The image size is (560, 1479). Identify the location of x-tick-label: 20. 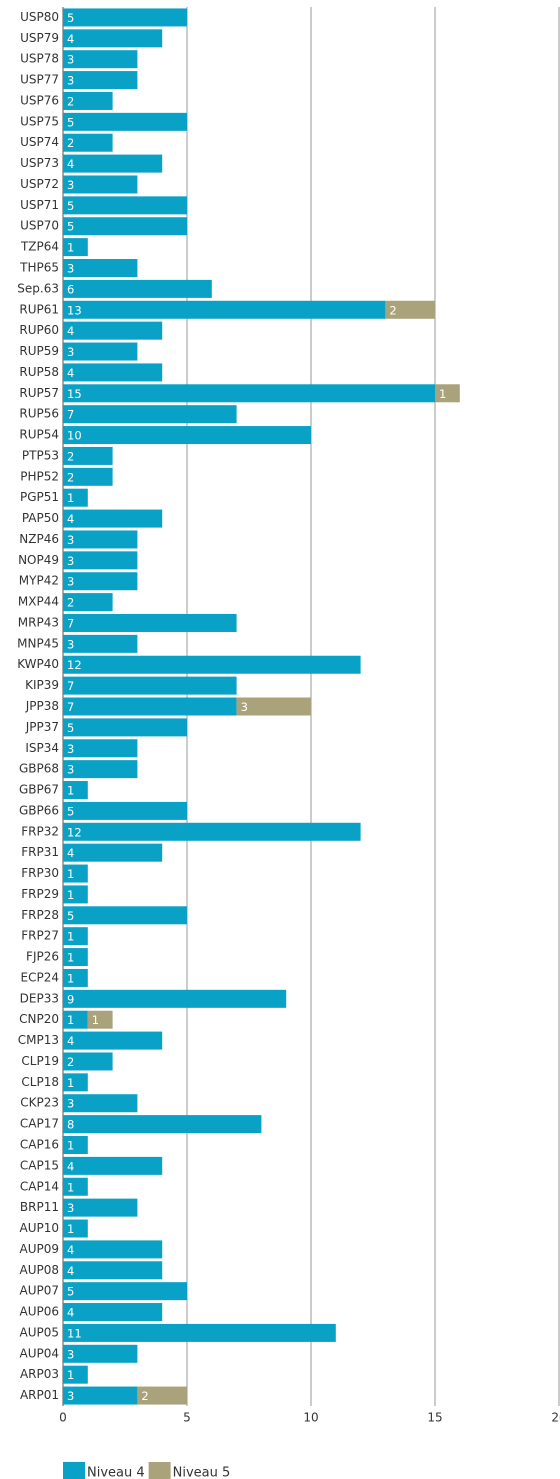
(555, 1418).